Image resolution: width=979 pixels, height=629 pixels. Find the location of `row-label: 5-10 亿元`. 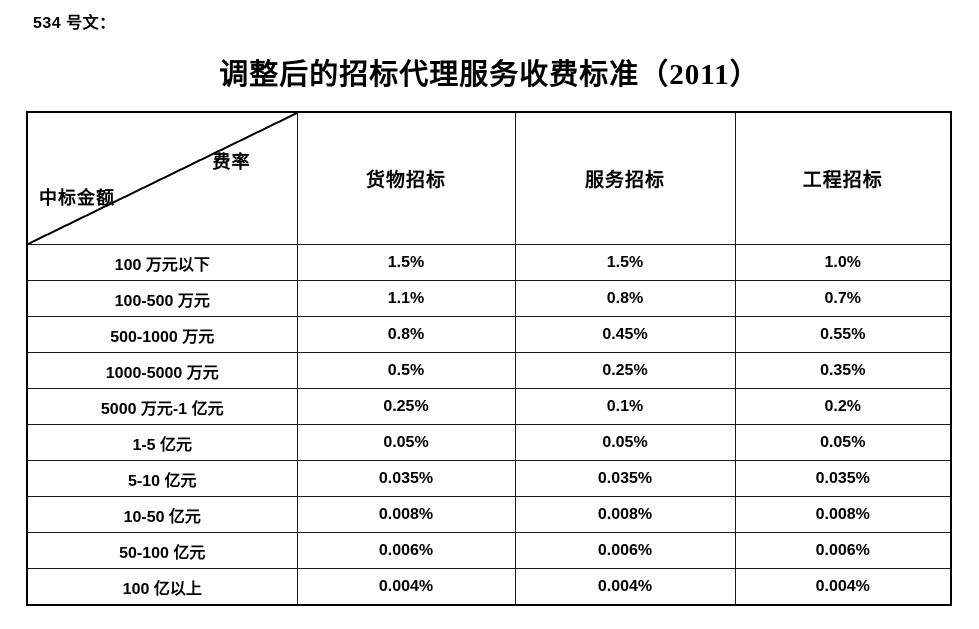

row-label: 5-10 亿元 is located at coordinates (162, 478).